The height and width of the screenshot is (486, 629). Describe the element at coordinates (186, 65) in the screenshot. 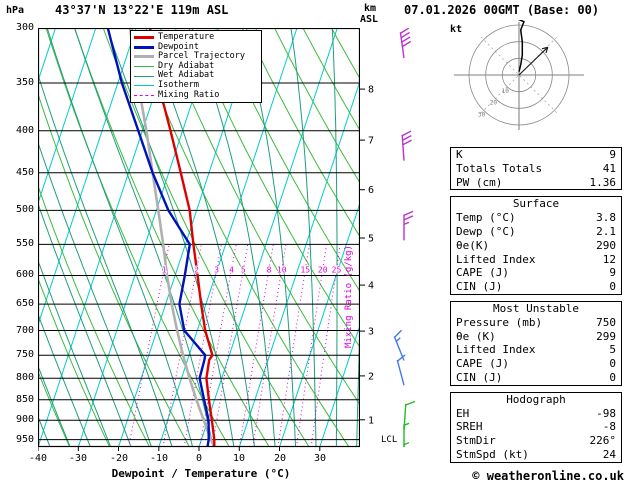

I see `legend-entry-label: Dry Adiabat` at that location.